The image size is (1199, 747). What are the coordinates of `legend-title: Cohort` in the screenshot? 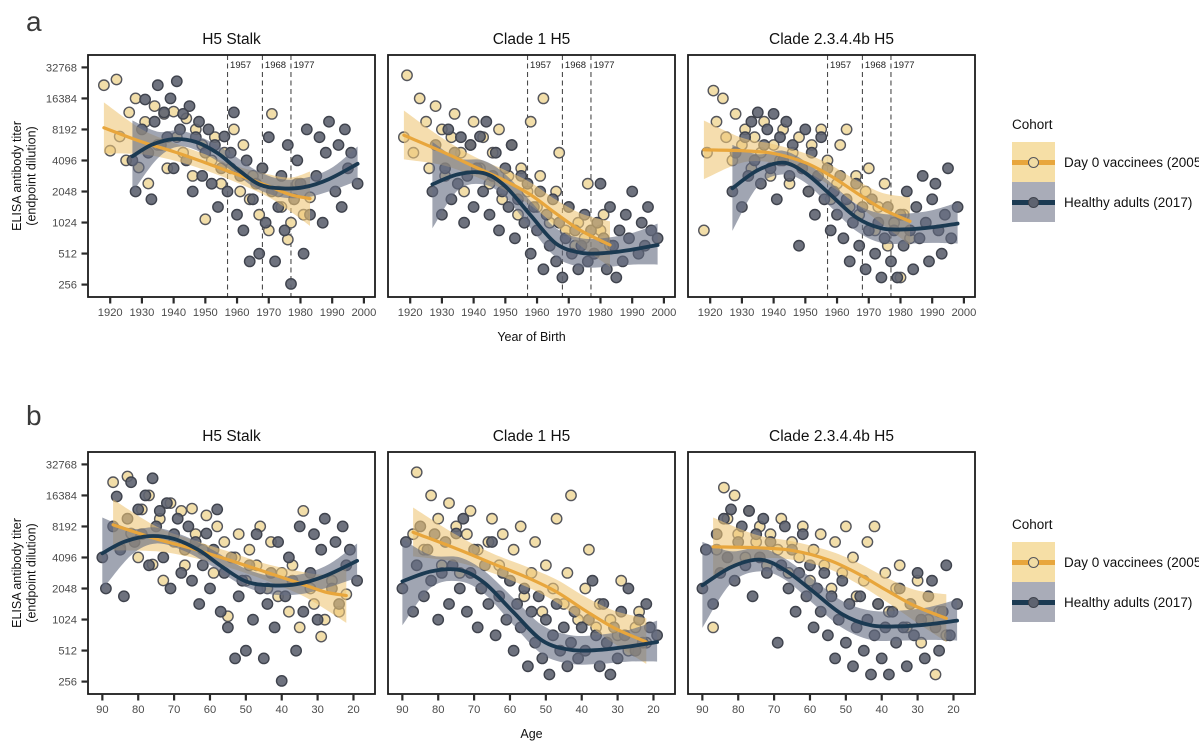 It's located at (1032, 524).